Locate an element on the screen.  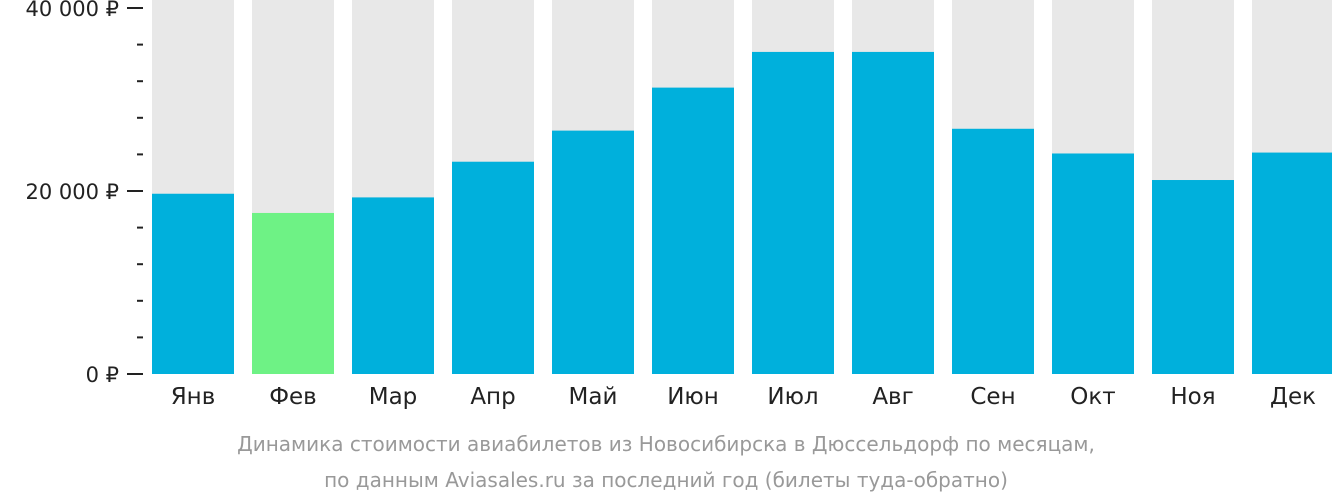
x-tick-label: Янв is located at coordinates (193, 397).